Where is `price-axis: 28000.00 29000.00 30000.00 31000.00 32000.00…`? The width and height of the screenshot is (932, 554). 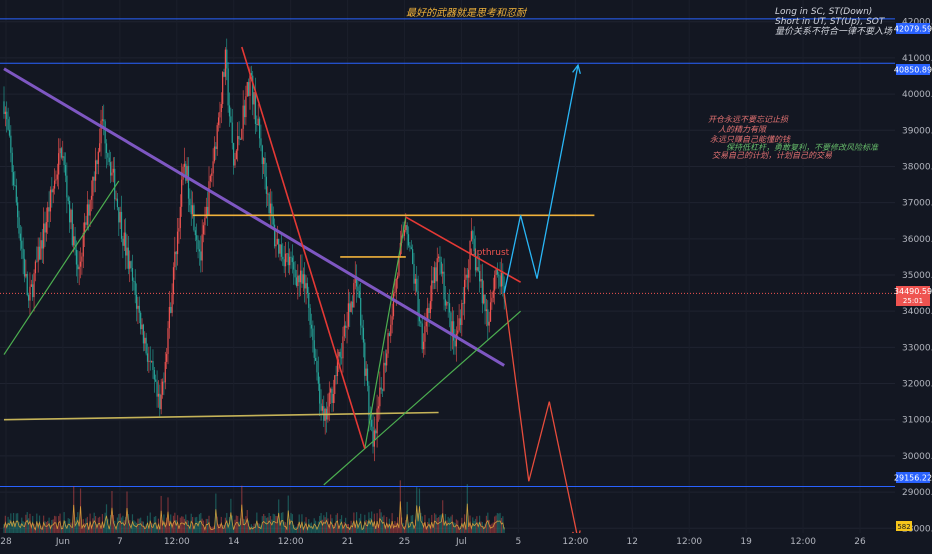
price-axis: 28000.00 29000.00 30000.00 31000.00 32000.00… is located at coordinates (913, 275).